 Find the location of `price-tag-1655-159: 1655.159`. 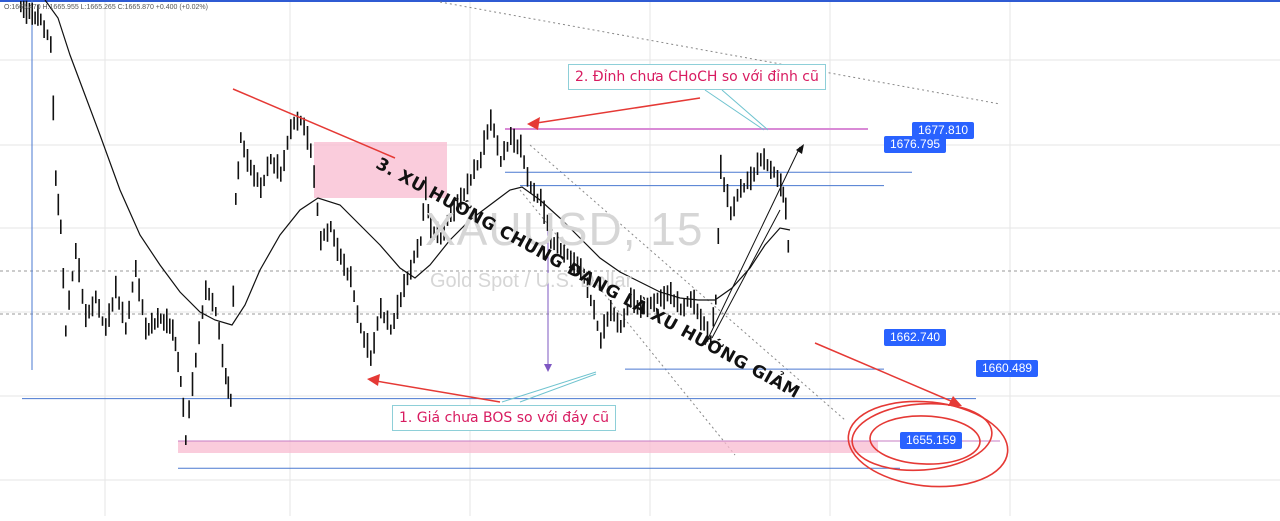

price-tag-1655-159: 1655.159 is located at coordinates (931, 440).